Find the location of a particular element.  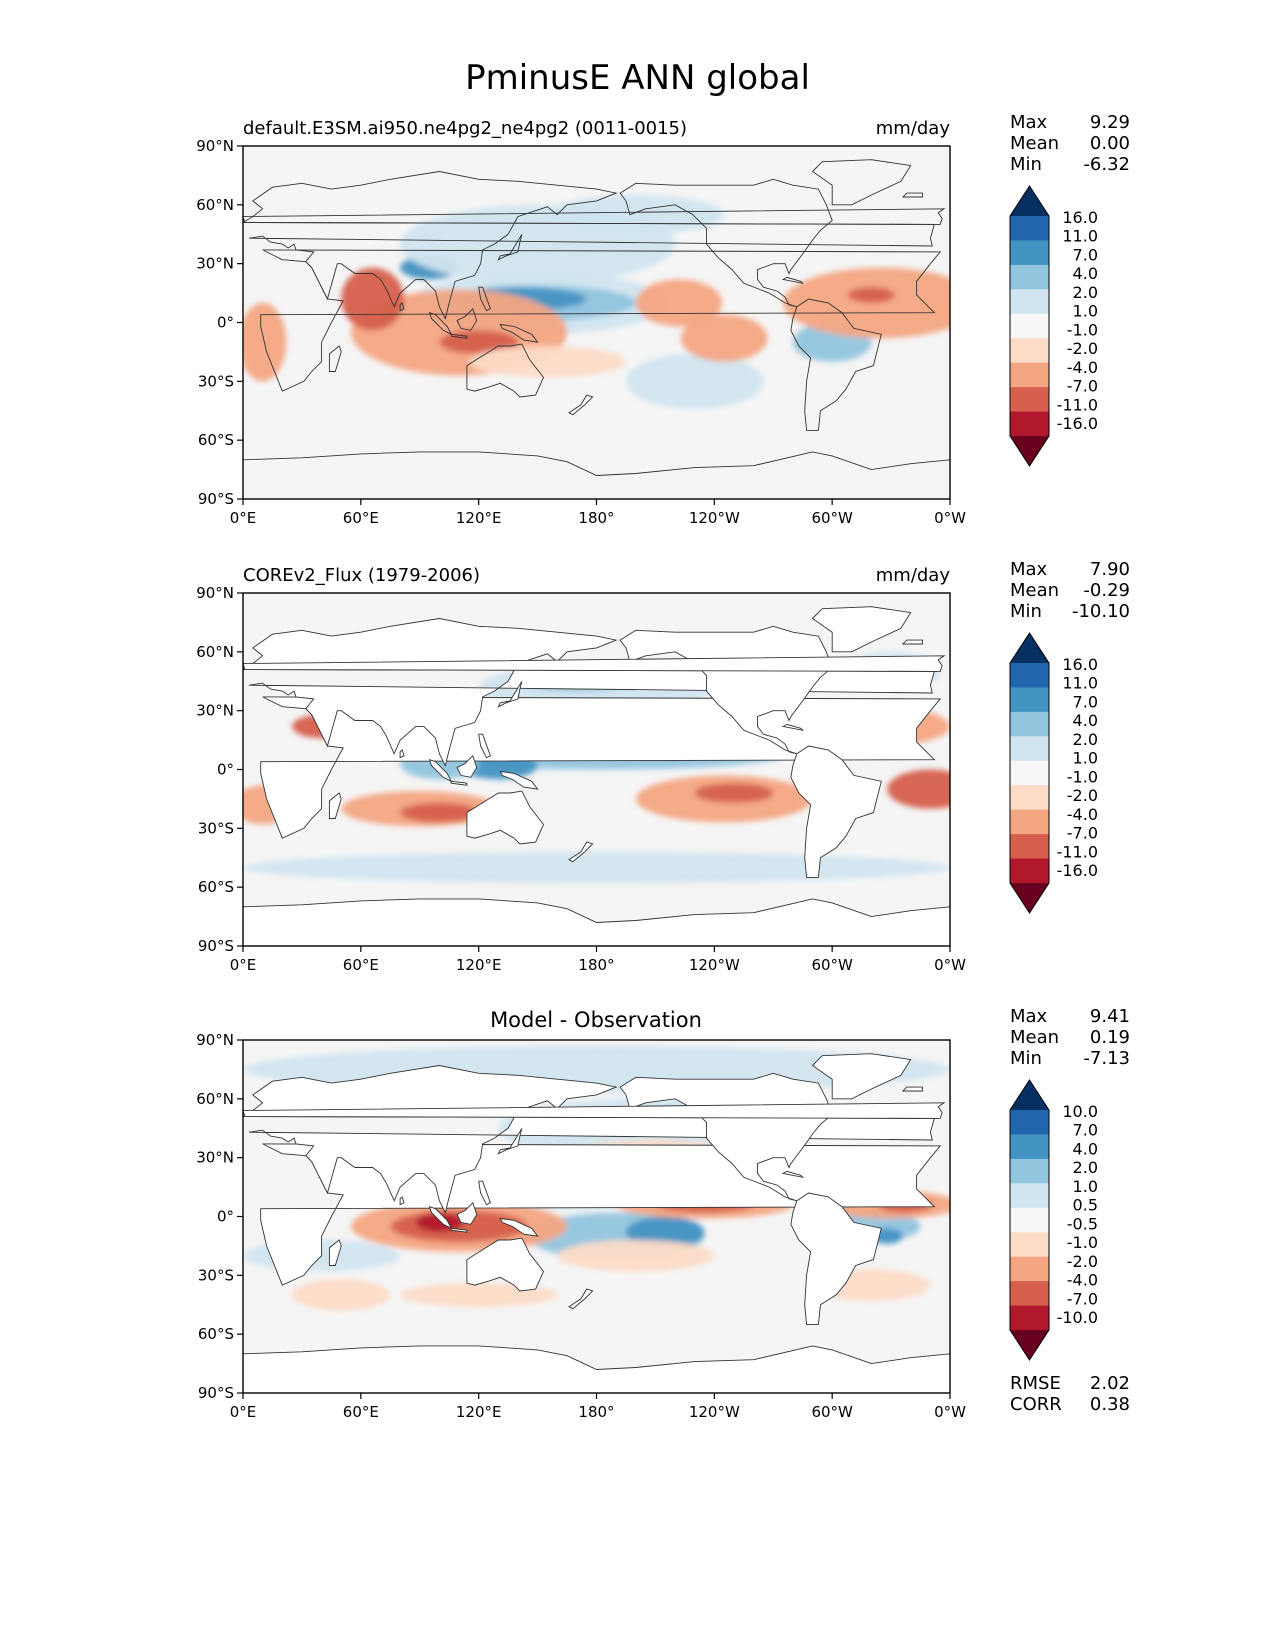

colorbar-extend-top is located at coordinates (1029, 201).